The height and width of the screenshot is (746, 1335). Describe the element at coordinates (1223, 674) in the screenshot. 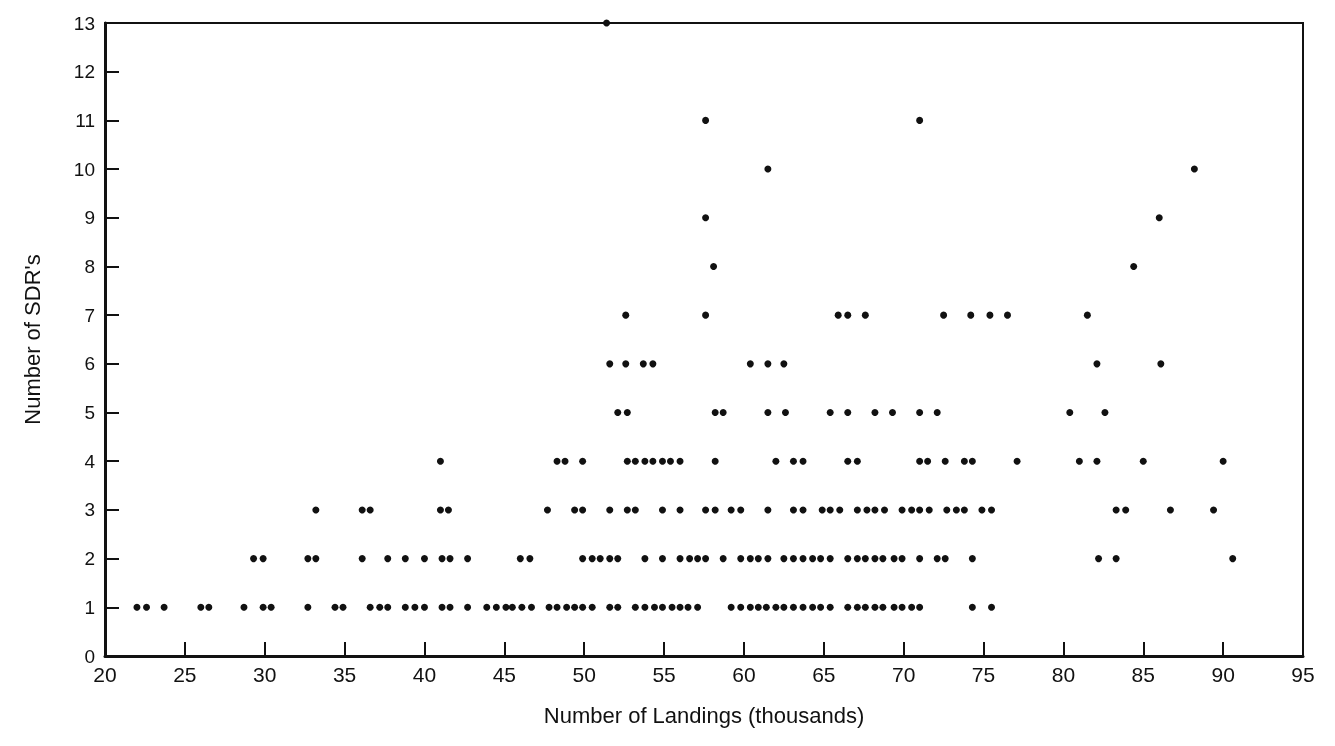

I see `x-tick-label: 90` at that location.